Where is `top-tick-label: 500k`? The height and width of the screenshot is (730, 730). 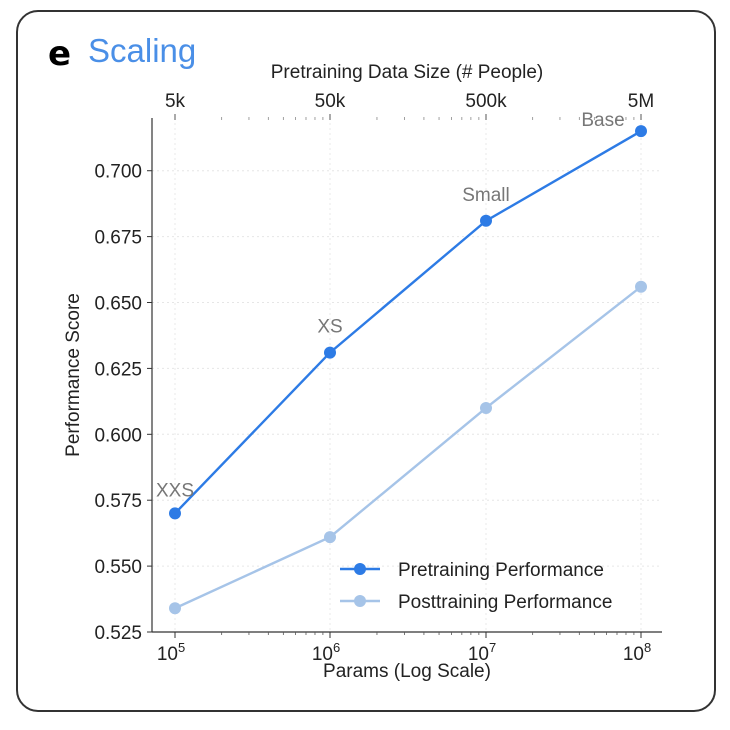 top-tick-label: 500k is located at coordinates (486, 101).